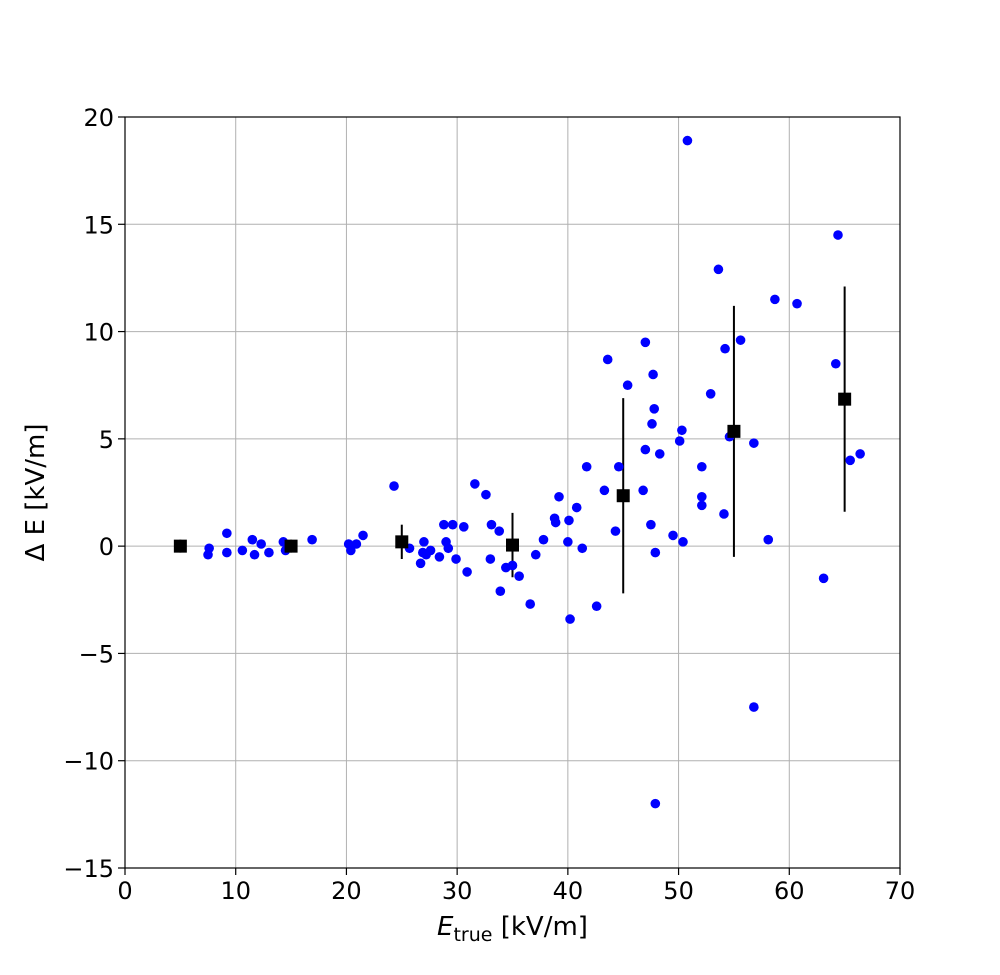 Image resolution: width=1000 pixels, height=975 pixels. Describe the element at coordinates (94, 493) in the screenshot. I see `y-axis-ticks: −15 −10 −5 0 5 10 15 20` at that location.